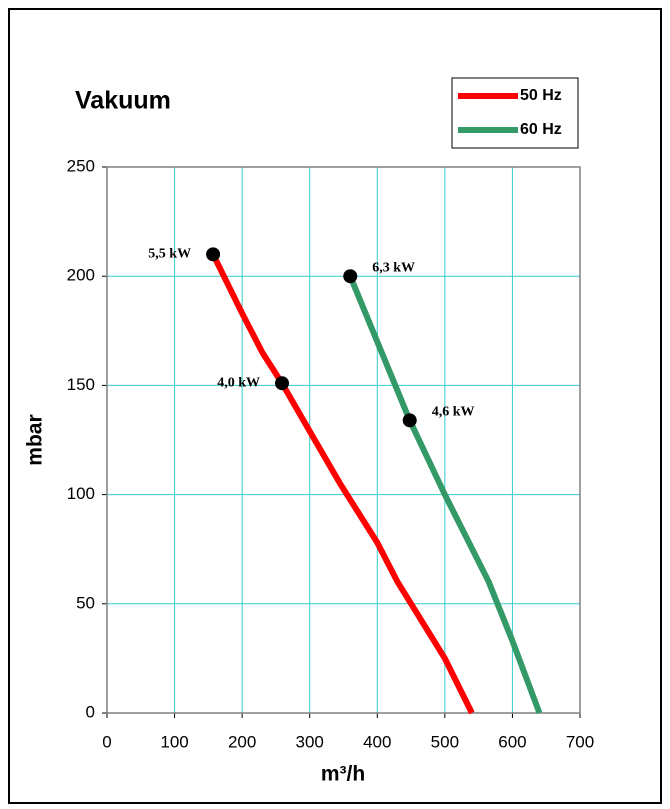 This screenshot has width=670, height=809. Describe the element at coordinates (123, 101) in the screenshot. I see `chart-title: Vakuum` at that location.